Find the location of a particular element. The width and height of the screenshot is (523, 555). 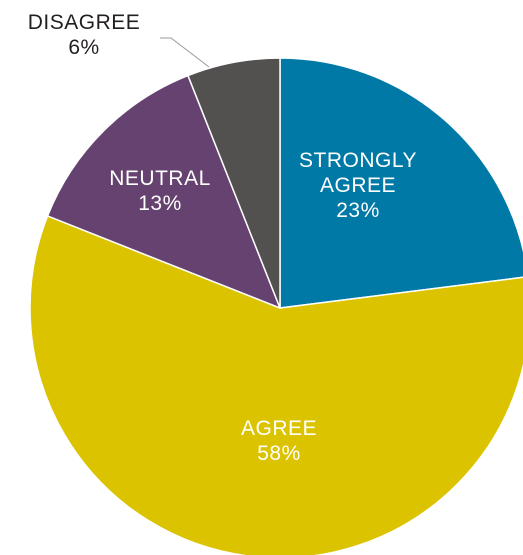

slice-category-label: DISAGREE is located at coordinates (84, 22).